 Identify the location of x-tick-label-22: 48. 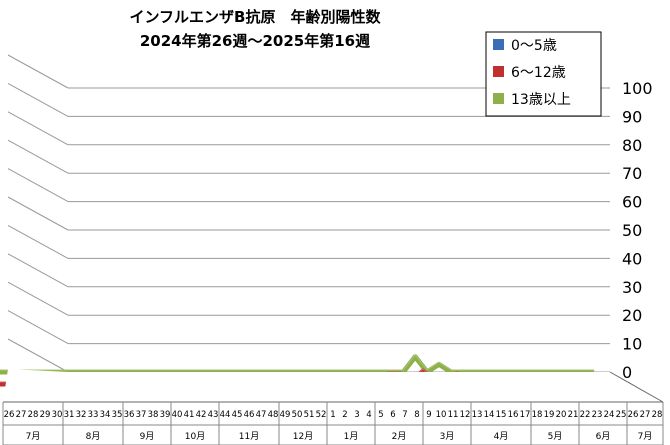
(273, 415).